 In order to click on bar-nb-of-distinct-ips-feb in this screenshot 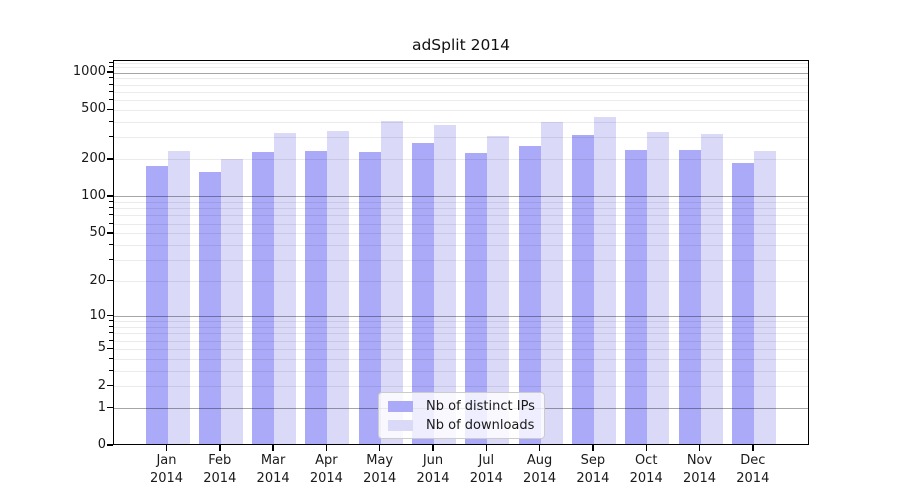, I will do `click(209, 308)`.